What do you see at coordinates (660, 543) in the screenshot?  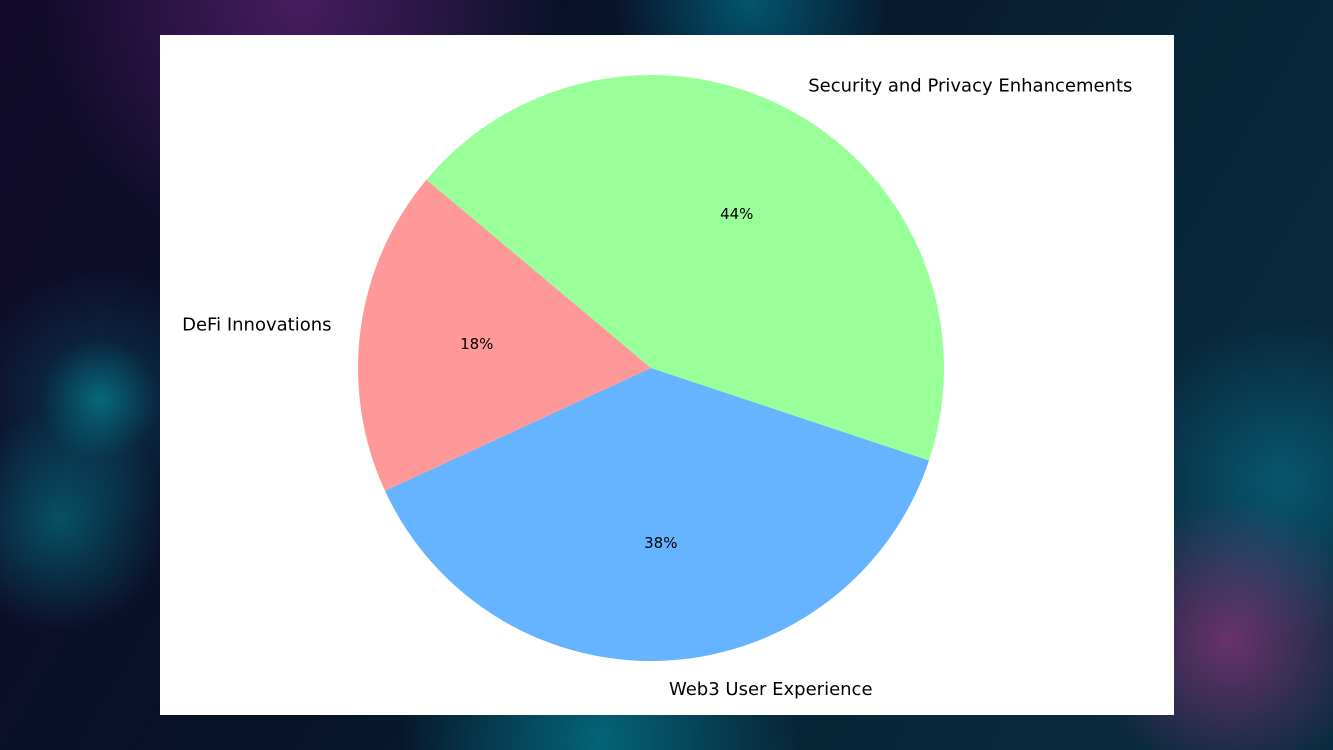 I see `value-label: 38%` at bounding box center [660, 543].